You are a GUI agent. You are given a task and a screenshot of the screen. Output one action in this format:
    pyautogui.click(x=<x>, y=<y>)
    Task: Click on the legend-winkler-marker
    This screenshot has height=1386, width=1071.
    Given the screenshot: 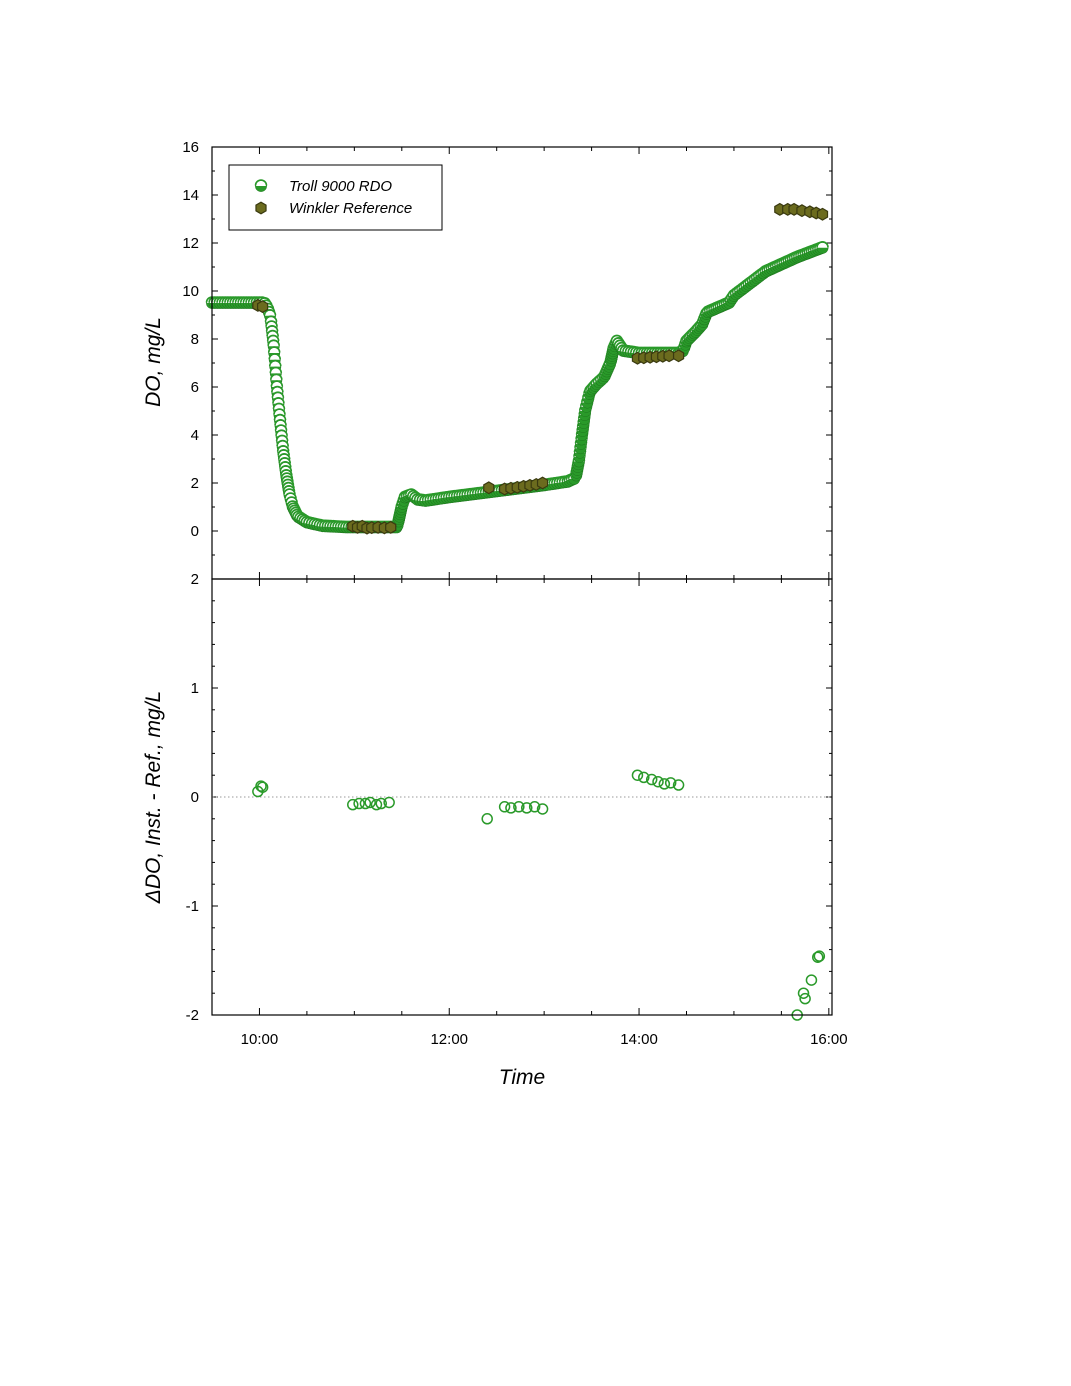 What is the action you would take?
    pyautogui.click(x=261, y=208)
    